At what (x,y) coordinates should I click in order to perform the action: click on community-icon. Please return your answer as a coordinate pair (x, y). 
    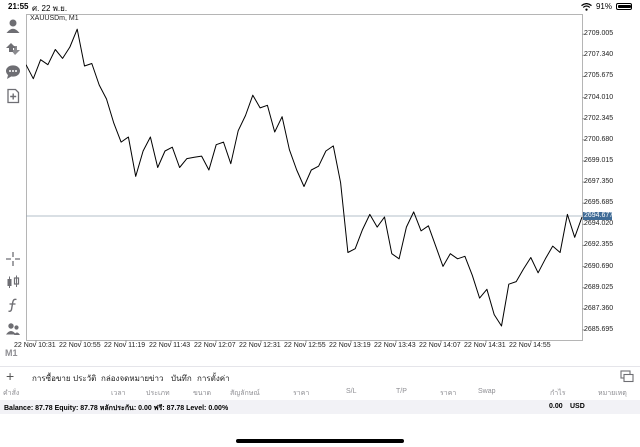
    Looking at the image, I should click on (13, 329).